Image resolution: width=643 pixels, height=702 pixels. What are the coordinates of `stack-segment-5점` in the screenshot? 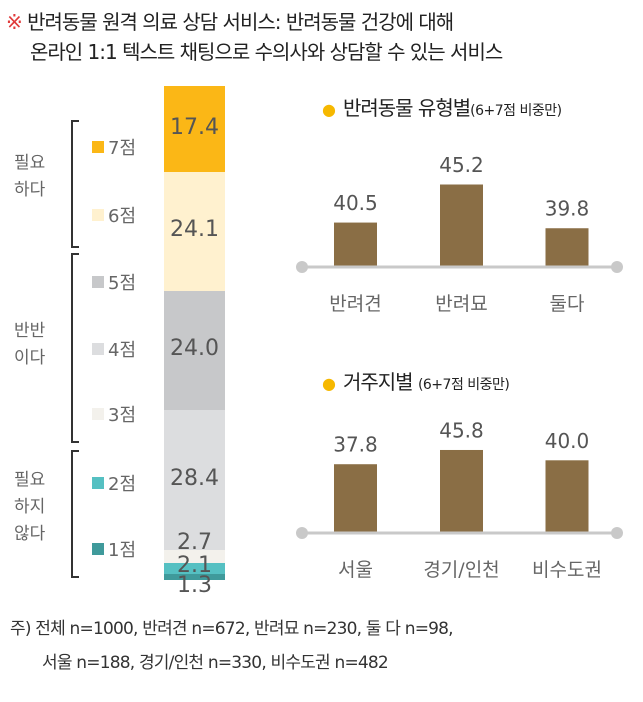 It's located at (194, 350).